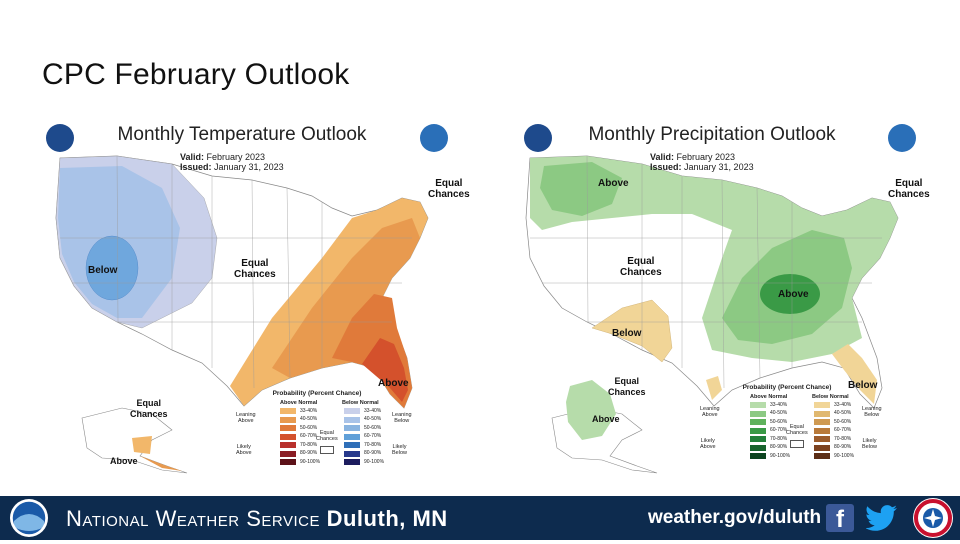  Describe the element at coordinates (840, 518) in the screenshot. I see `facebook-icon: f` at that location.